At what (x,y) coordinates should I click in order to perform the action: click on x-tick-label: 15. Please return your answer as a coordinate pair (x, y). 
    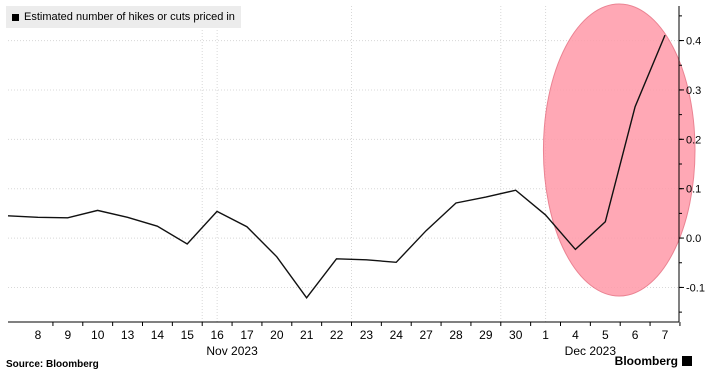
    Looking at the image, I should click on (188, 335).